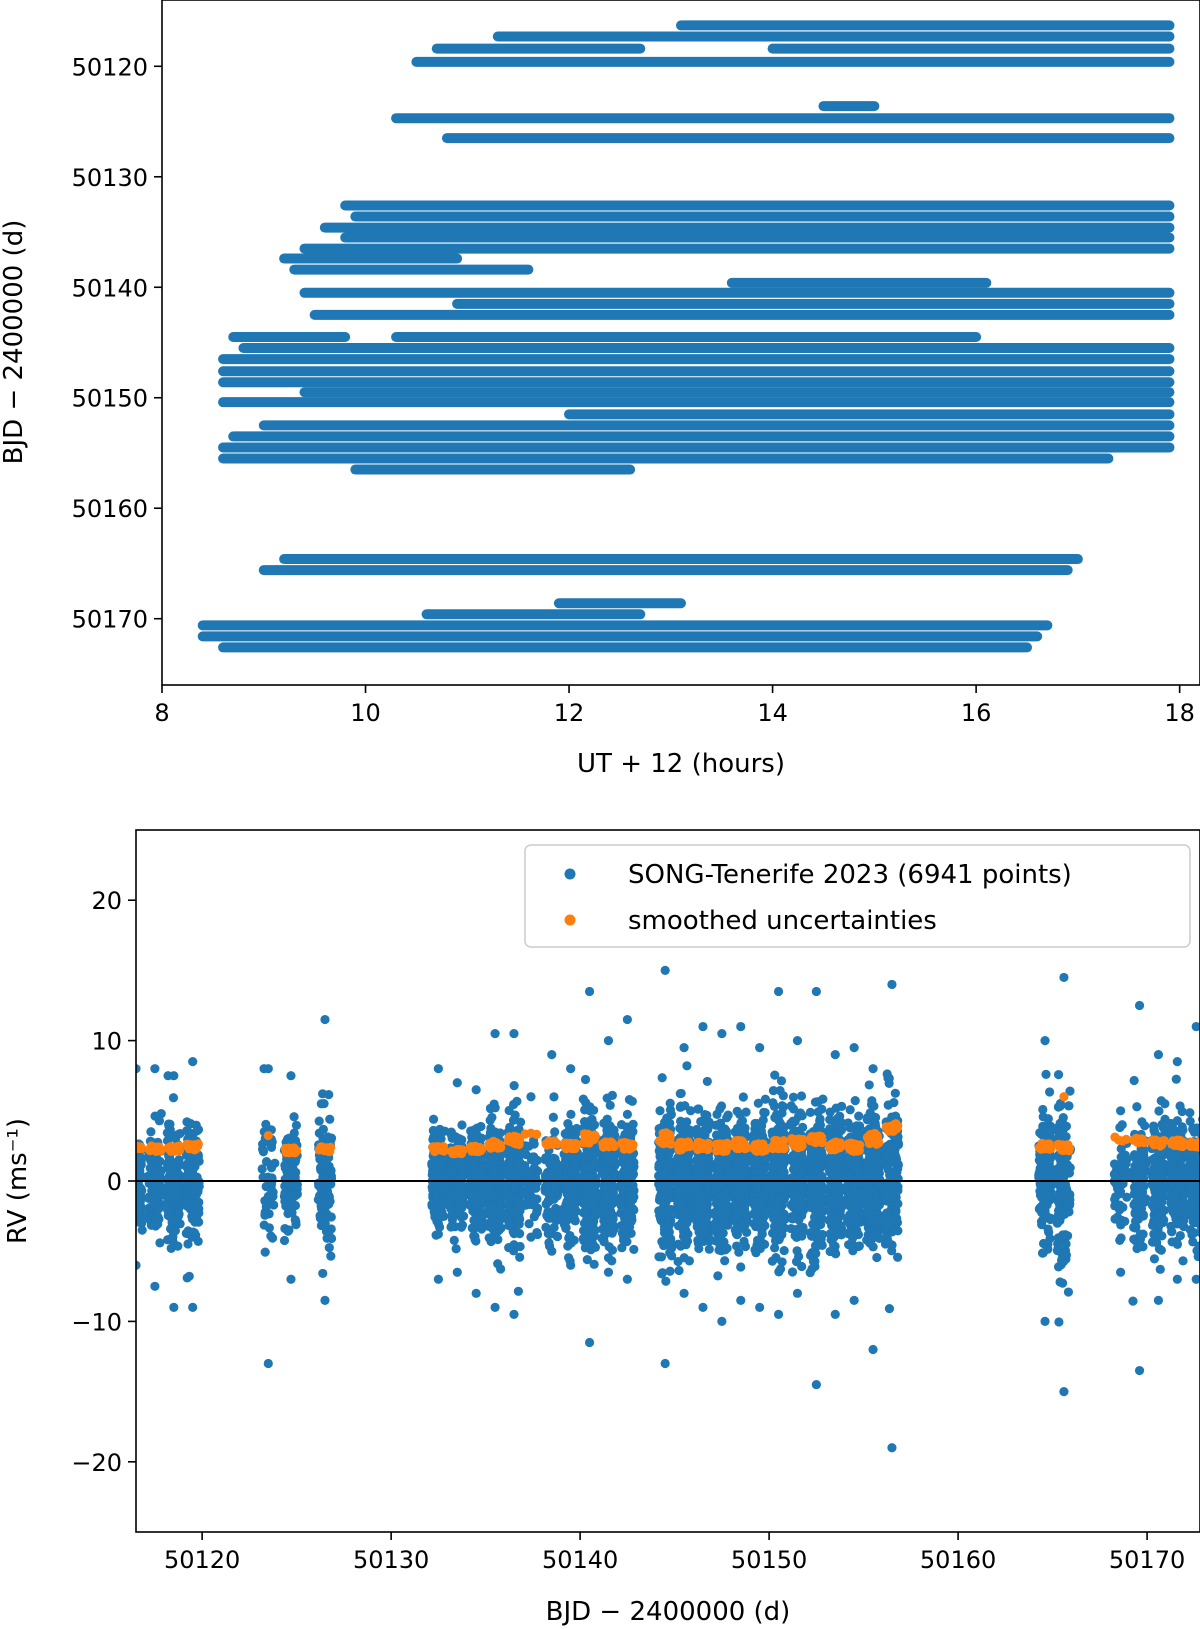 The width and height of the screenshot is (1200, 1629). Describe the element at coordinates (976, 713) in the screenshot. I see `x-tick-label: 16` at that location.